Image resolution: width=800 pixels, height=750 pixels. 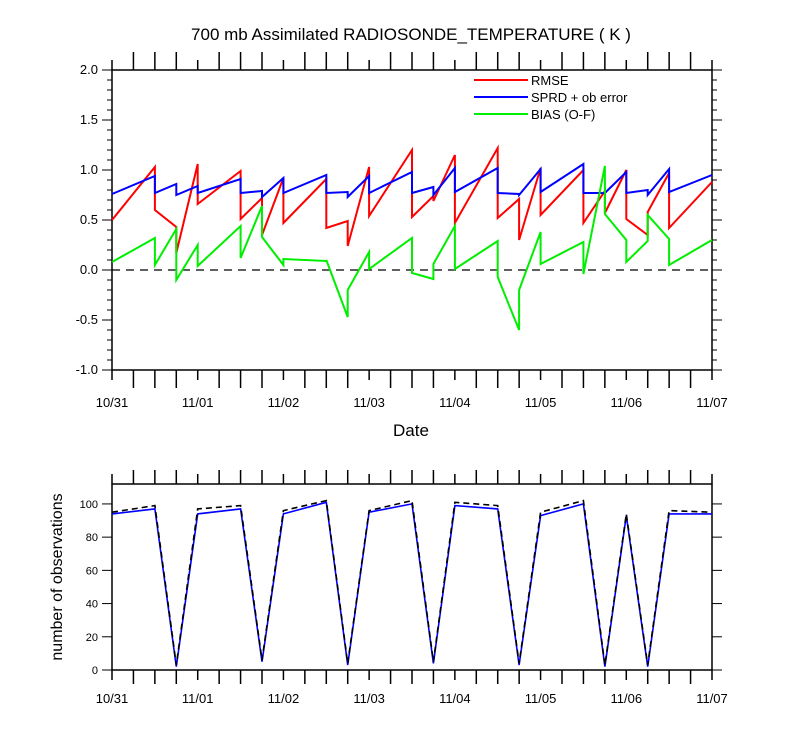 What do you see at coordinates (92, 538) in the screenshot?
I see `y-tick-label: 80` at bounding box center [92, 538].